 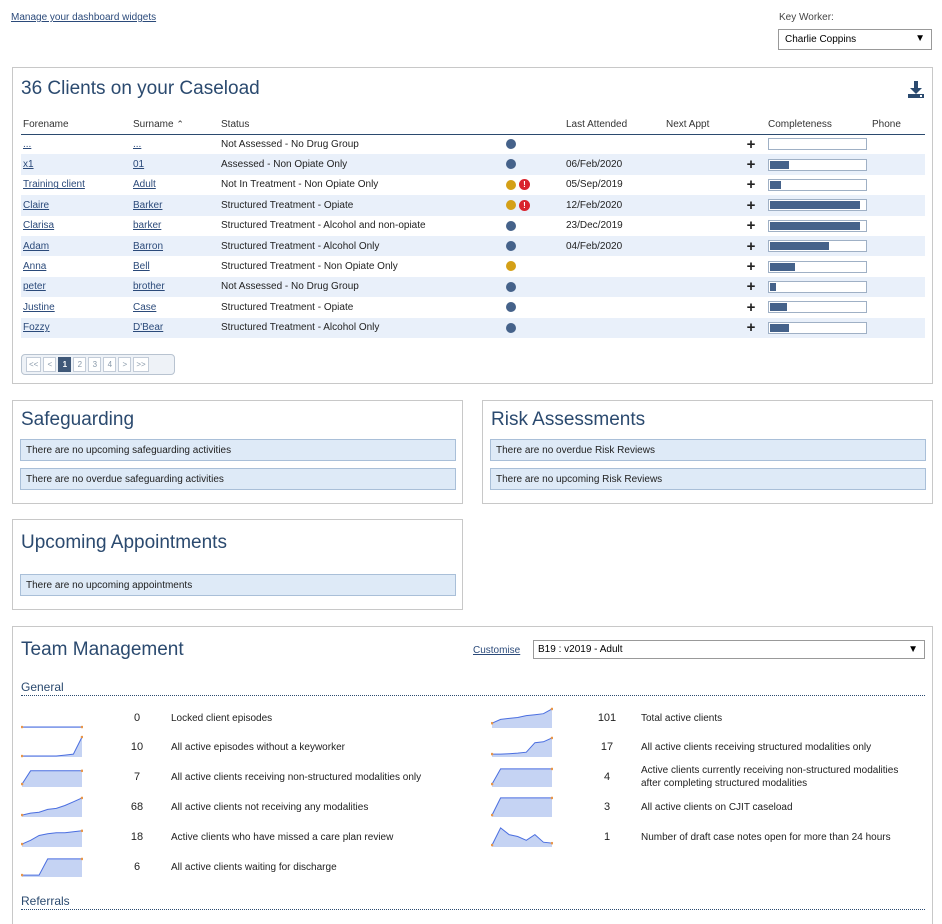 I want to click on surname-link: barker, so click(x=147, y=226).